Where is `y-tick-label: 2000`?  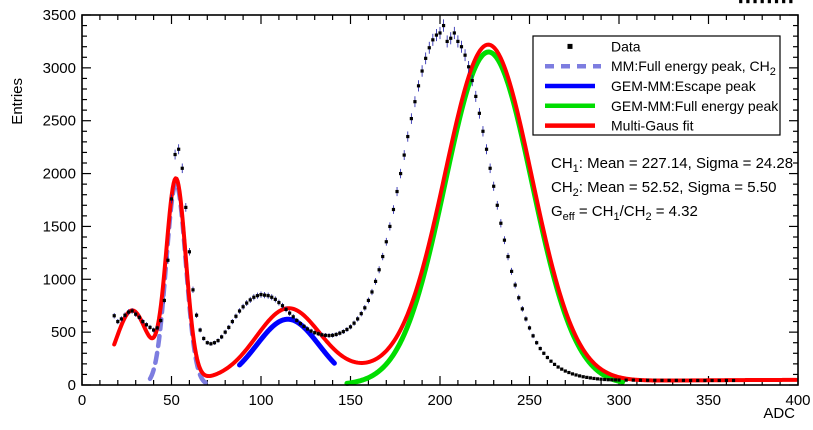
y-tick-label: 2000 is located at coordinates (59, 174).